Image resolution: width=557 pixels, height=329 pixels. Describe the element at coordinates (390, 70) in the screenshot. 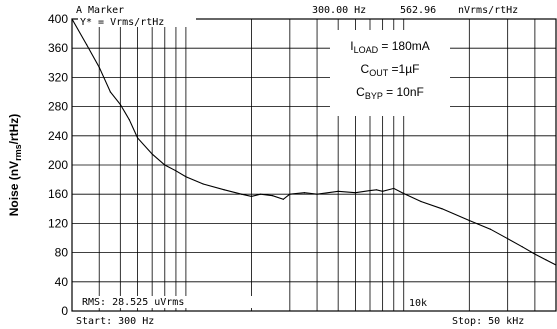

I see `cout-annotation: COUT =1µF` at that location.